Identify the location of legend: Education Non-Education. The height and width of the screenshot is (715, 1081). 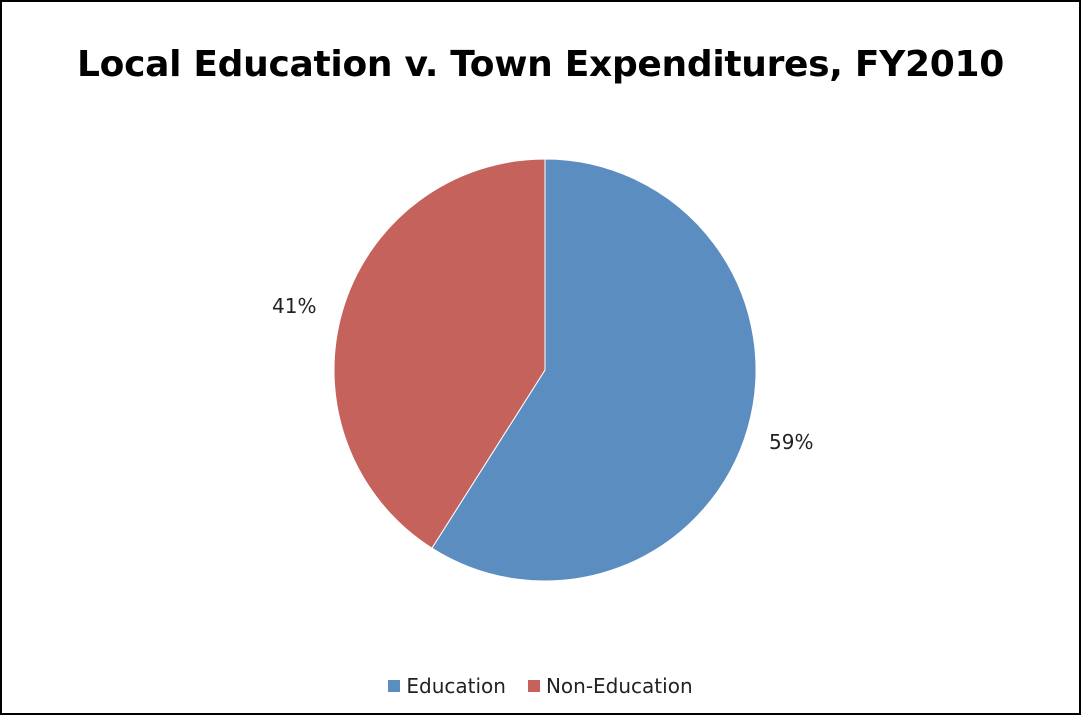
(540, 686).